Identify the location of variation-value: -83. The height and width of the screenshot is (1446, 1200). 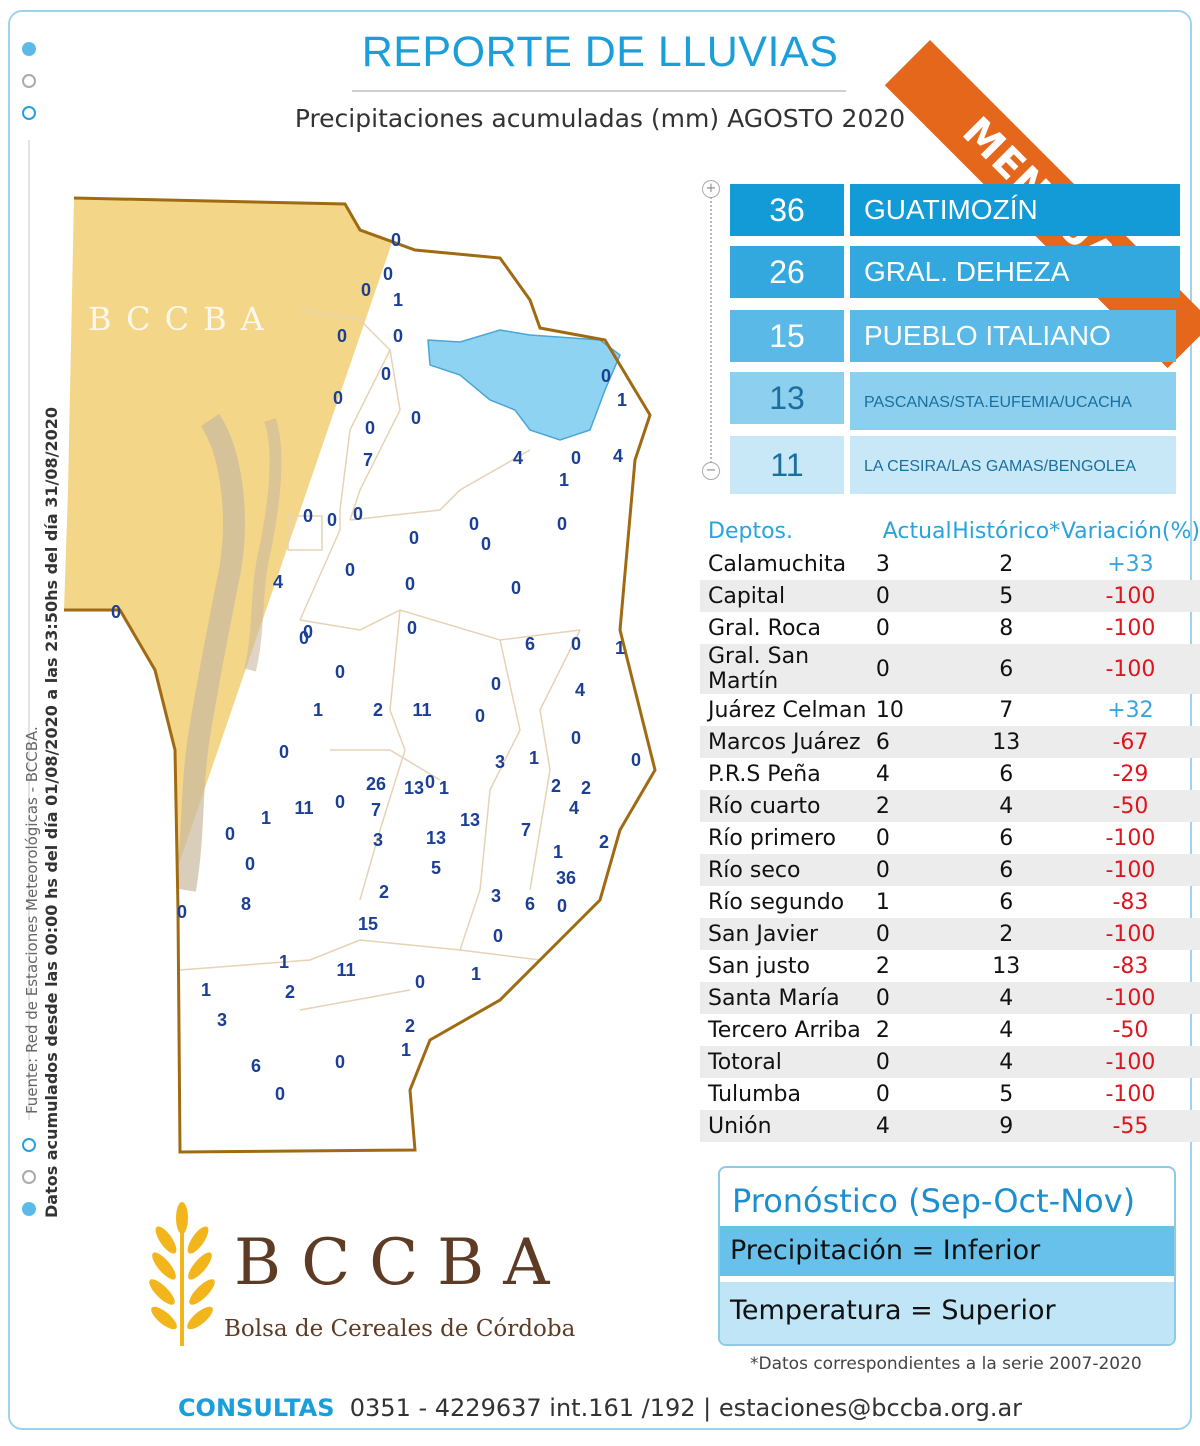
(1130, 966).